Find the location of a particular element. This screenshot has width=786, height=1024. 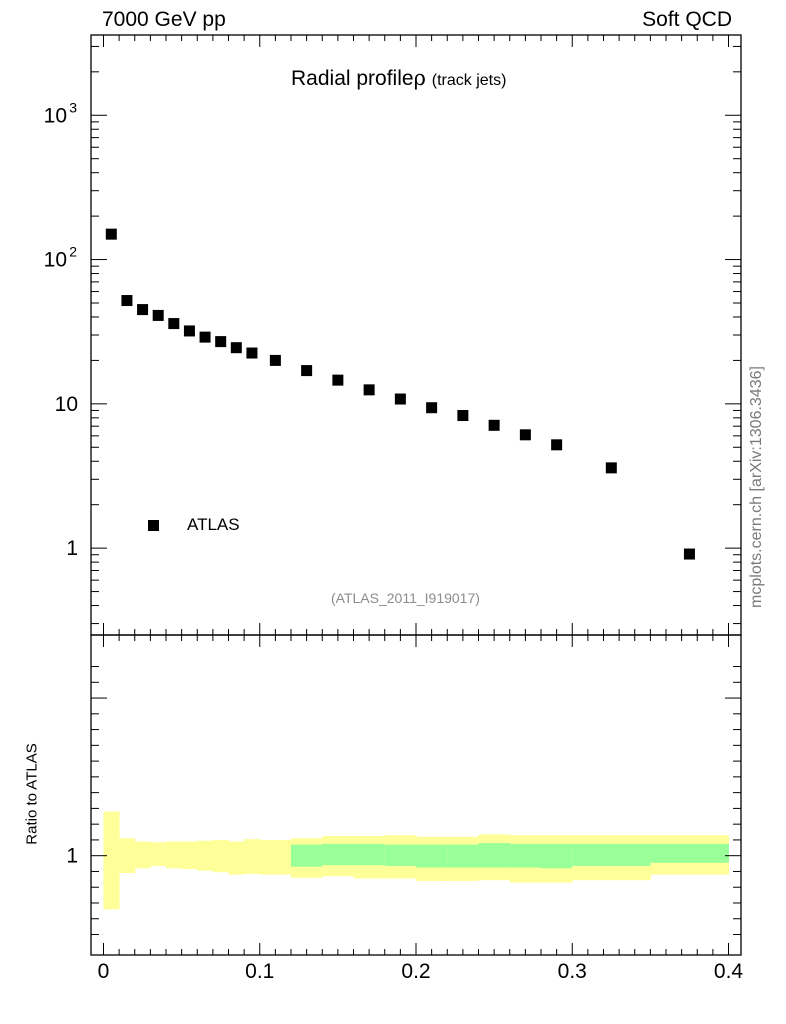

ratio-y-axis-label: Ratio to ATLAS is located at coordinates (32, 794).